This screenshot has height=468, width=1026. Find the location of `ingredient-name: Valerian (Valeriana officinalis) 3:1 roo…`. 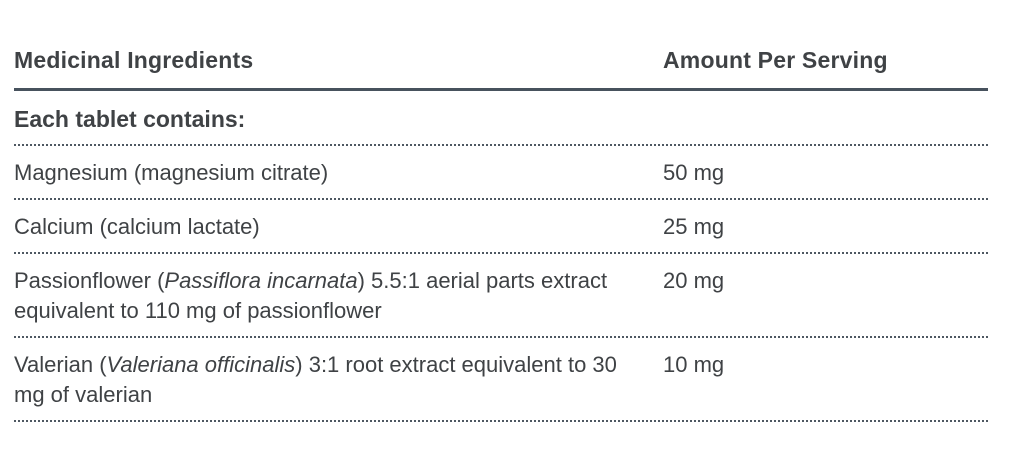

ingredient-name: Valerian (Valeriana officinalis) 3:1 roo… is located at coordinates (338, 380).